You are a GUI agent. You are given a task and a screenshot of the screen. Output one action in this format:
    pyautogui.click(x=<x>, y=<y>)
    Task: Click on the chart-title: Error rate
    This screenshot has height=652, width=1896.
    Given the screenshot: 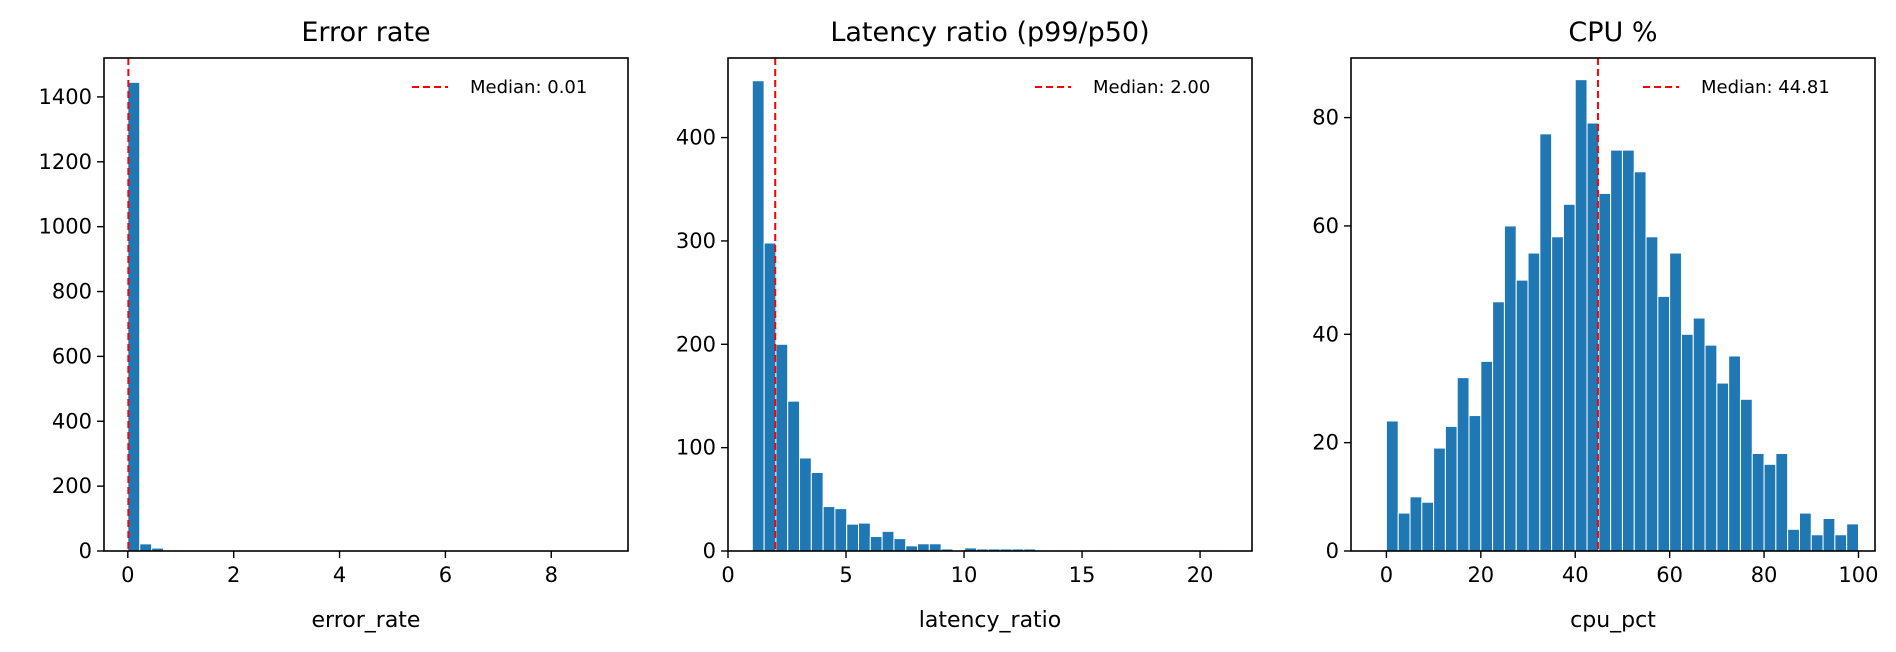 What is the action you would take?
    pyautogui.click(x=365, y=32)
    